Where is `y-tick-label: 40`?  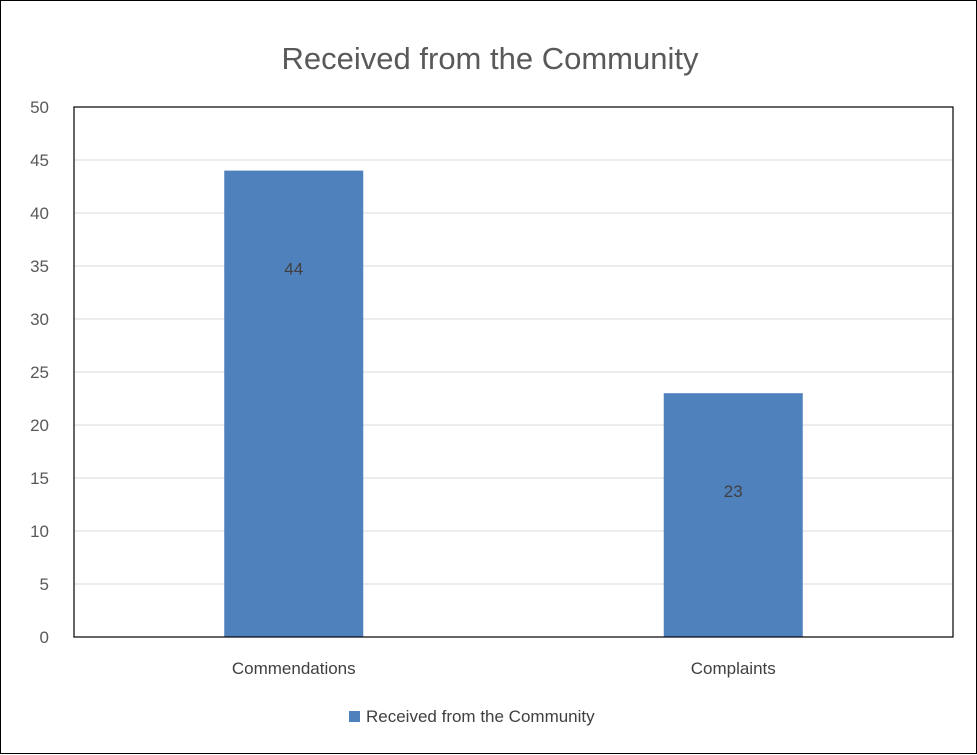 y-tick-label: 40 is located at coordinates (39, 213).